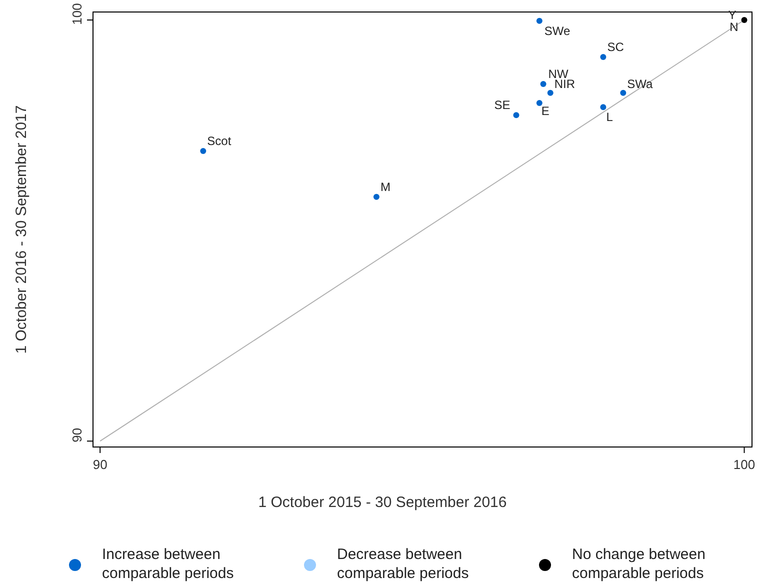  I want to click on x-axis-title: 1 October 2015 - 30 September 2016, so click(382, 502).